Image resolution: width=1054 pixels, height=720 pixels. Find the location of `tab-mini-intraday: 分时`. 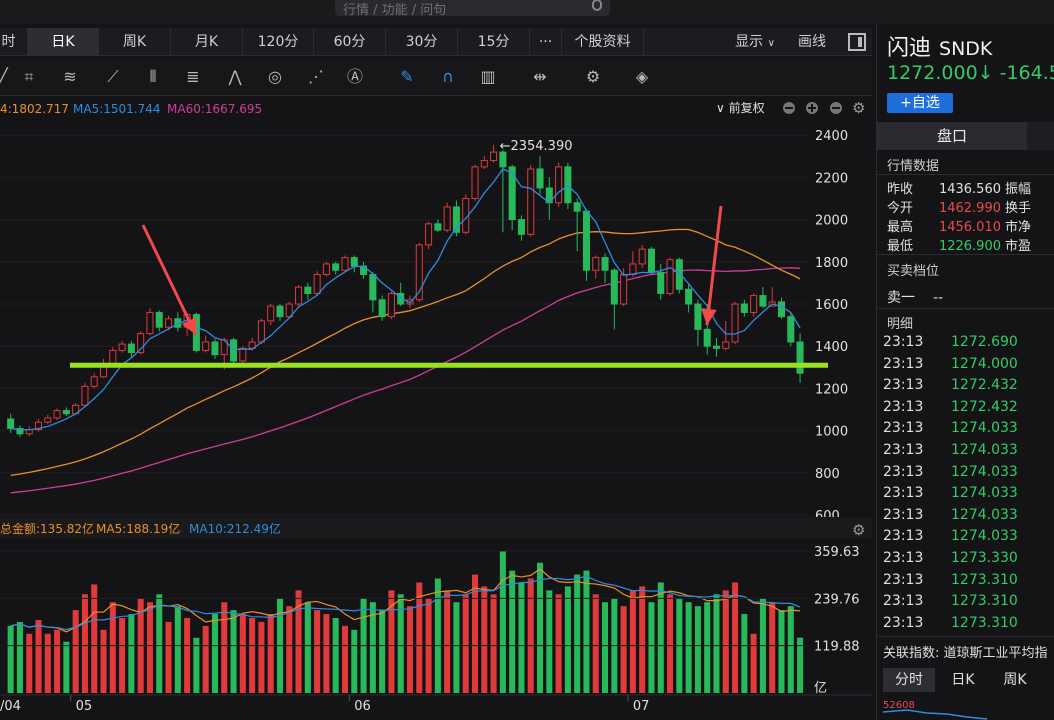

tab-mini-intraday: 分时 is located at coordinates (909, 680).